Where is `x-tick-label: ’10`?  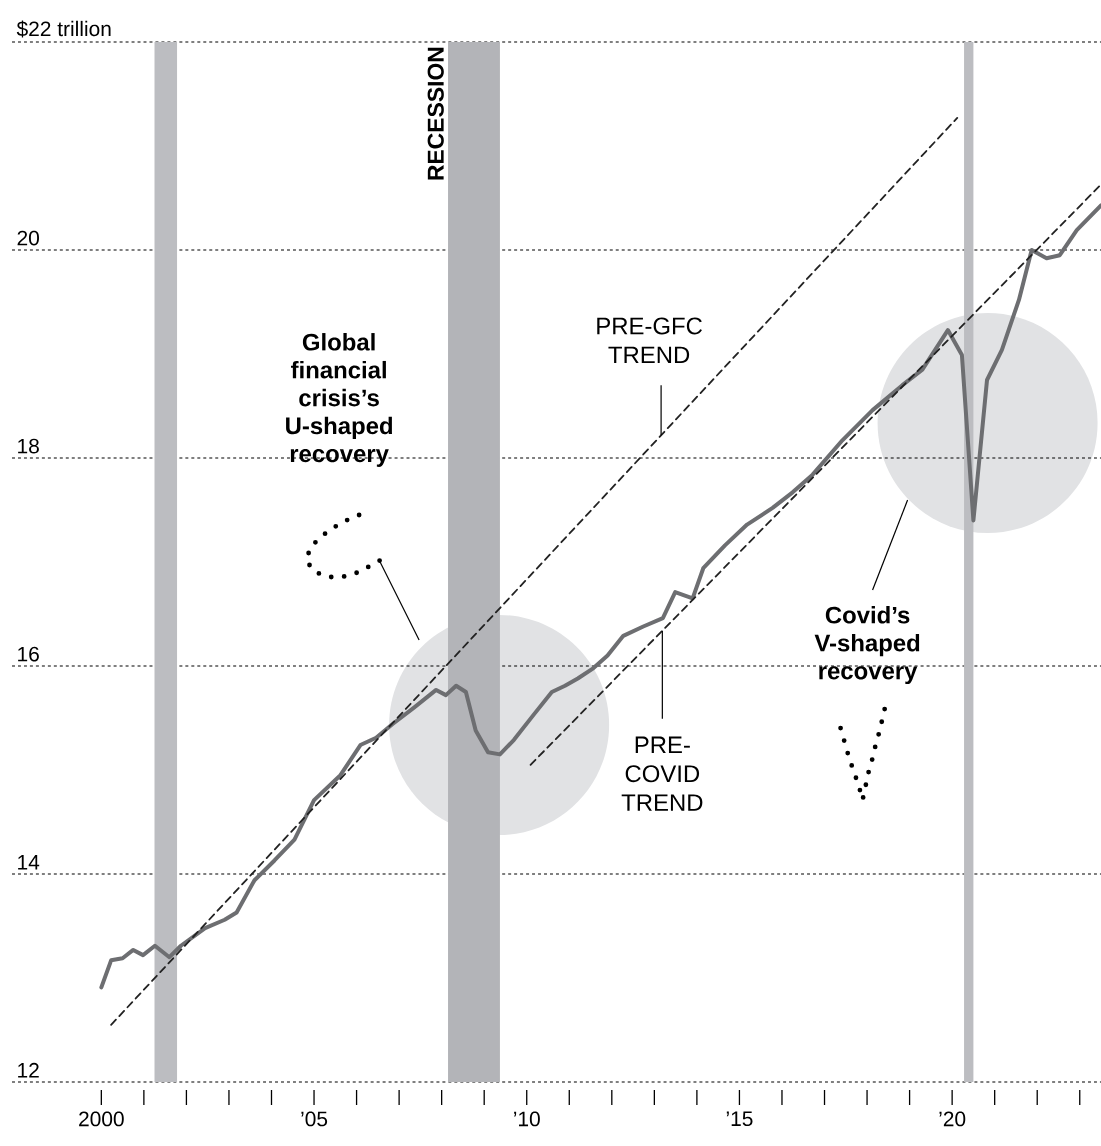
x-tick-label: ’10 is located at coordinates (527, 1119).